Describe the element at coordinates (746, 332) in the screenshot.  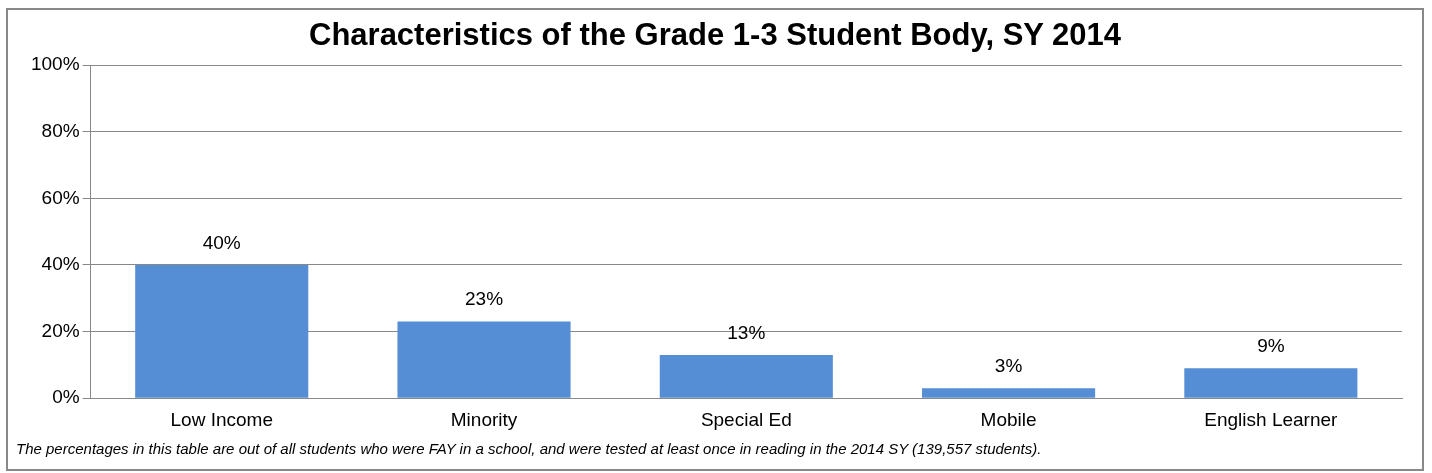
I see `data-label: 13%` at that location.